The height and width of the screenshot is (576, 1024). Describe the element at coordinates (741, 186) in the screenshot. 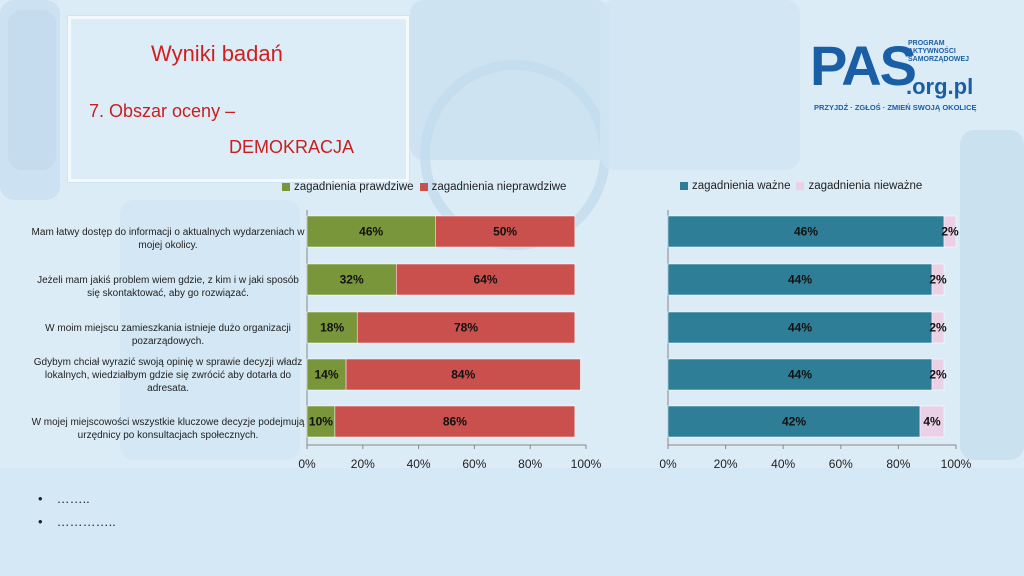

I see `legend-label-important: zagadnienia ważne` at that location.